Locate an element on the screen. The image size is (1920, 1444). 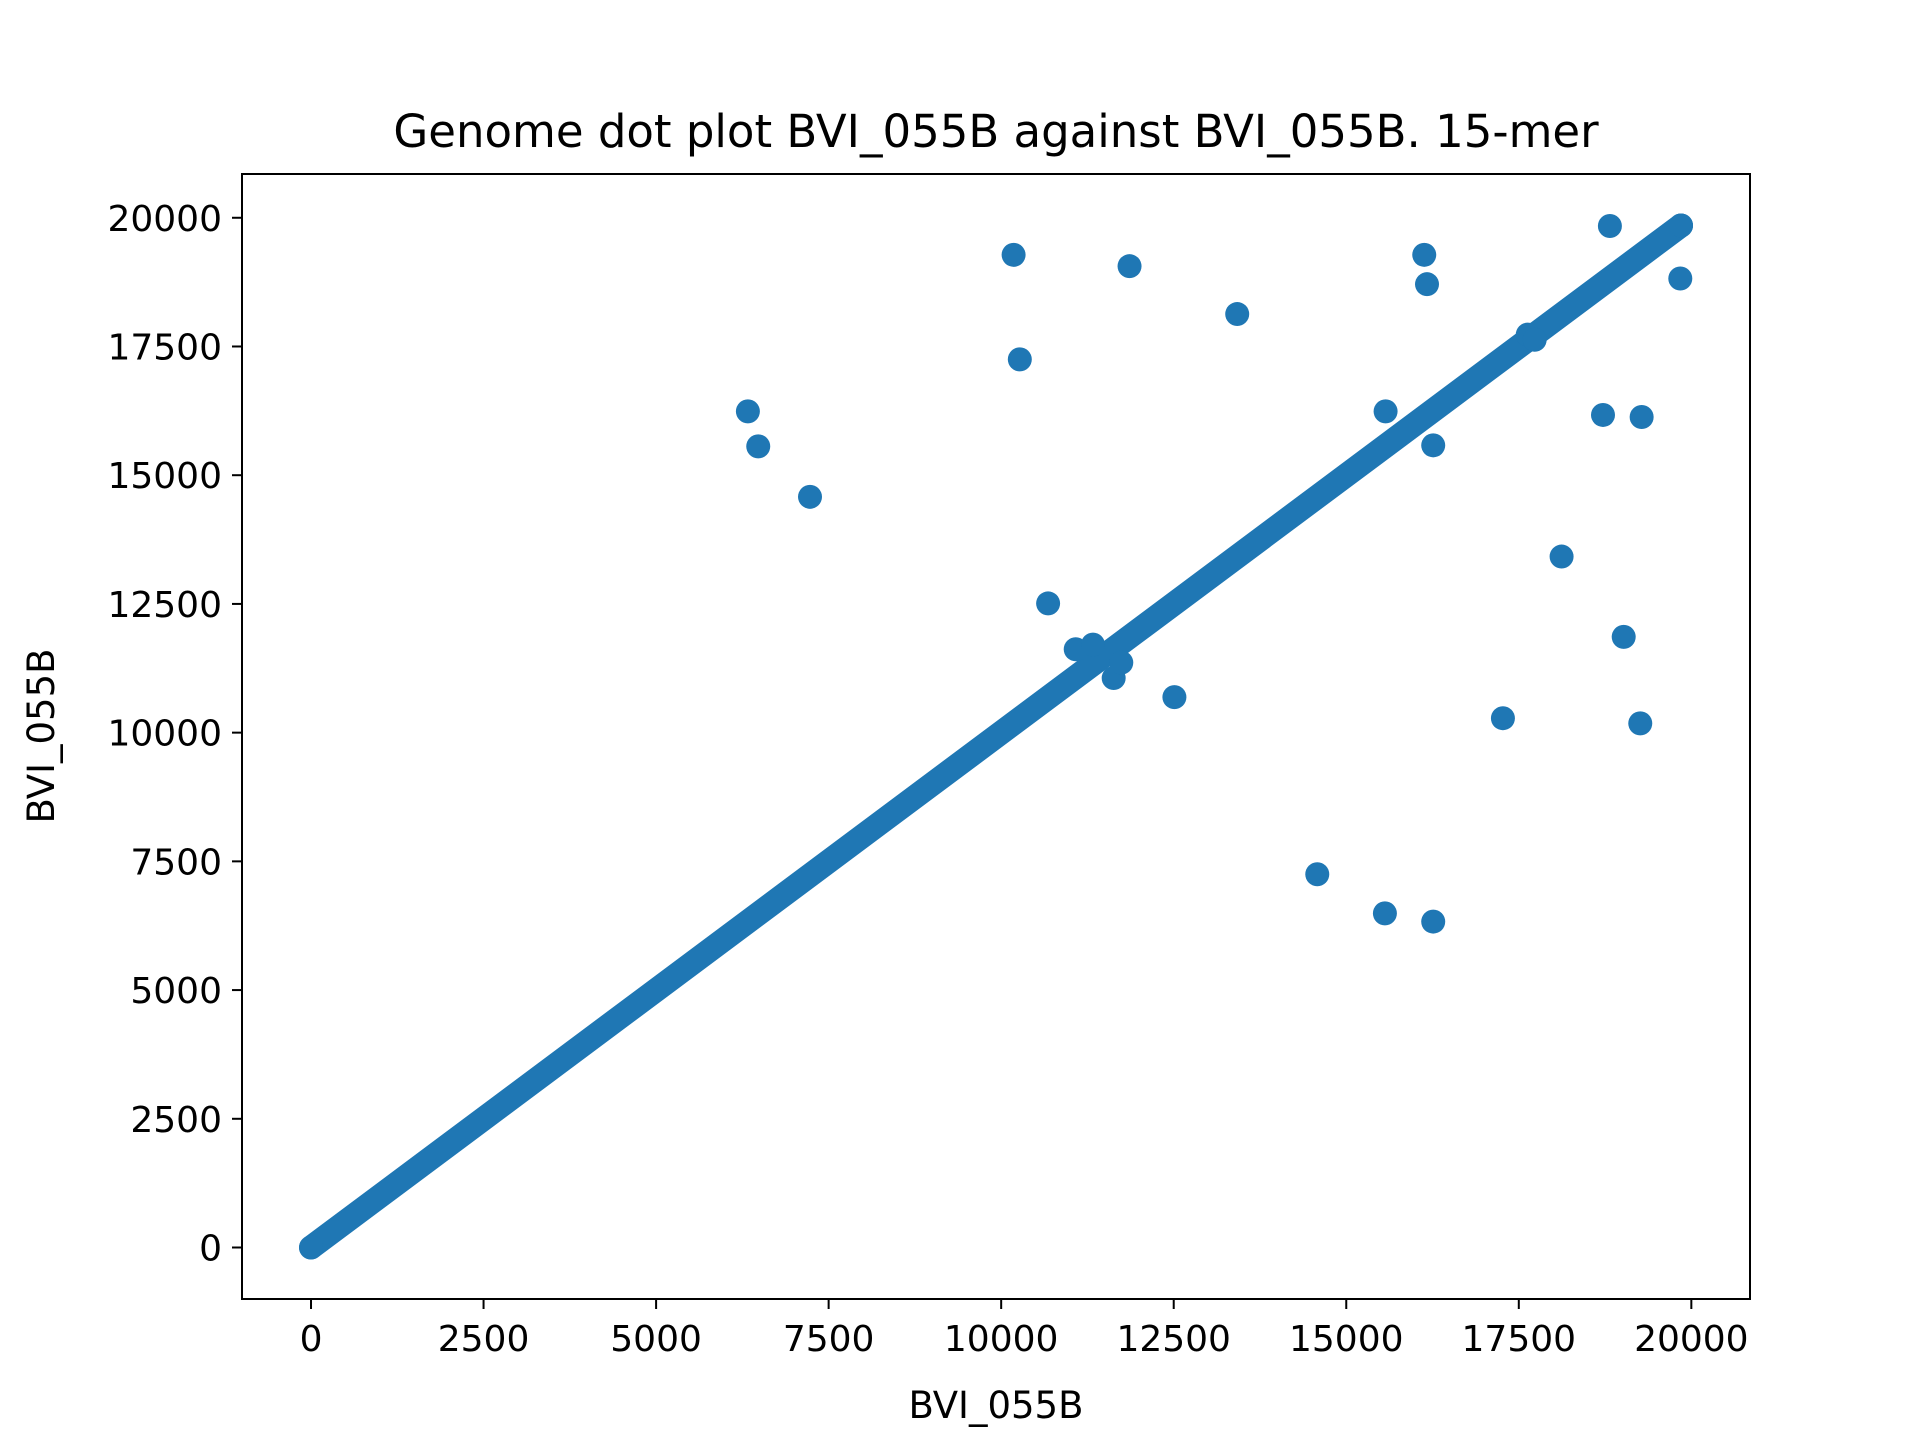
y-tick-label: 12500 is located at coordinates (164, 605).